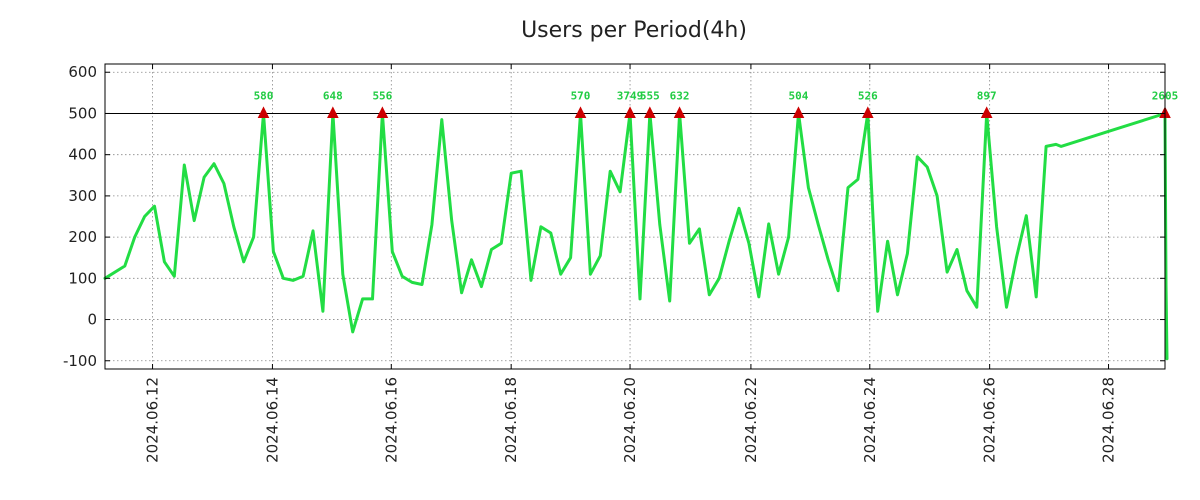 Image resolution: width=1200 pixels, height=500 pixels. Describe the element at coordinates (153, 420) in the screenshot. I see `x-tick-label: 2024.06.12` at that location.